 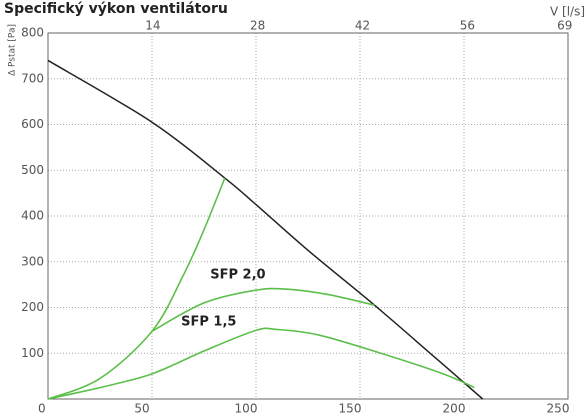 I want to click on y-tick-label: 300, so click(x=32, y=261).